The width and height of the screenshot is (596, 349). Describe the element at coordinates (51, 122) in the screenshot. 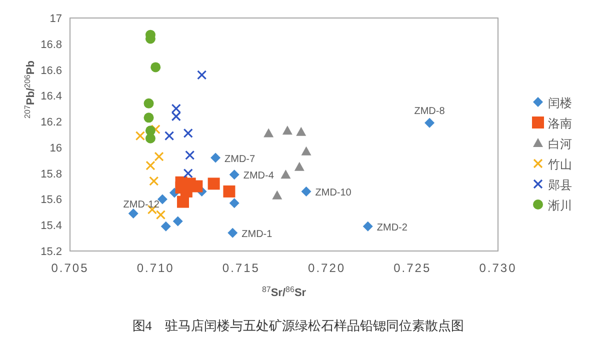

I see `y-tick-label: 16.2` at that location.